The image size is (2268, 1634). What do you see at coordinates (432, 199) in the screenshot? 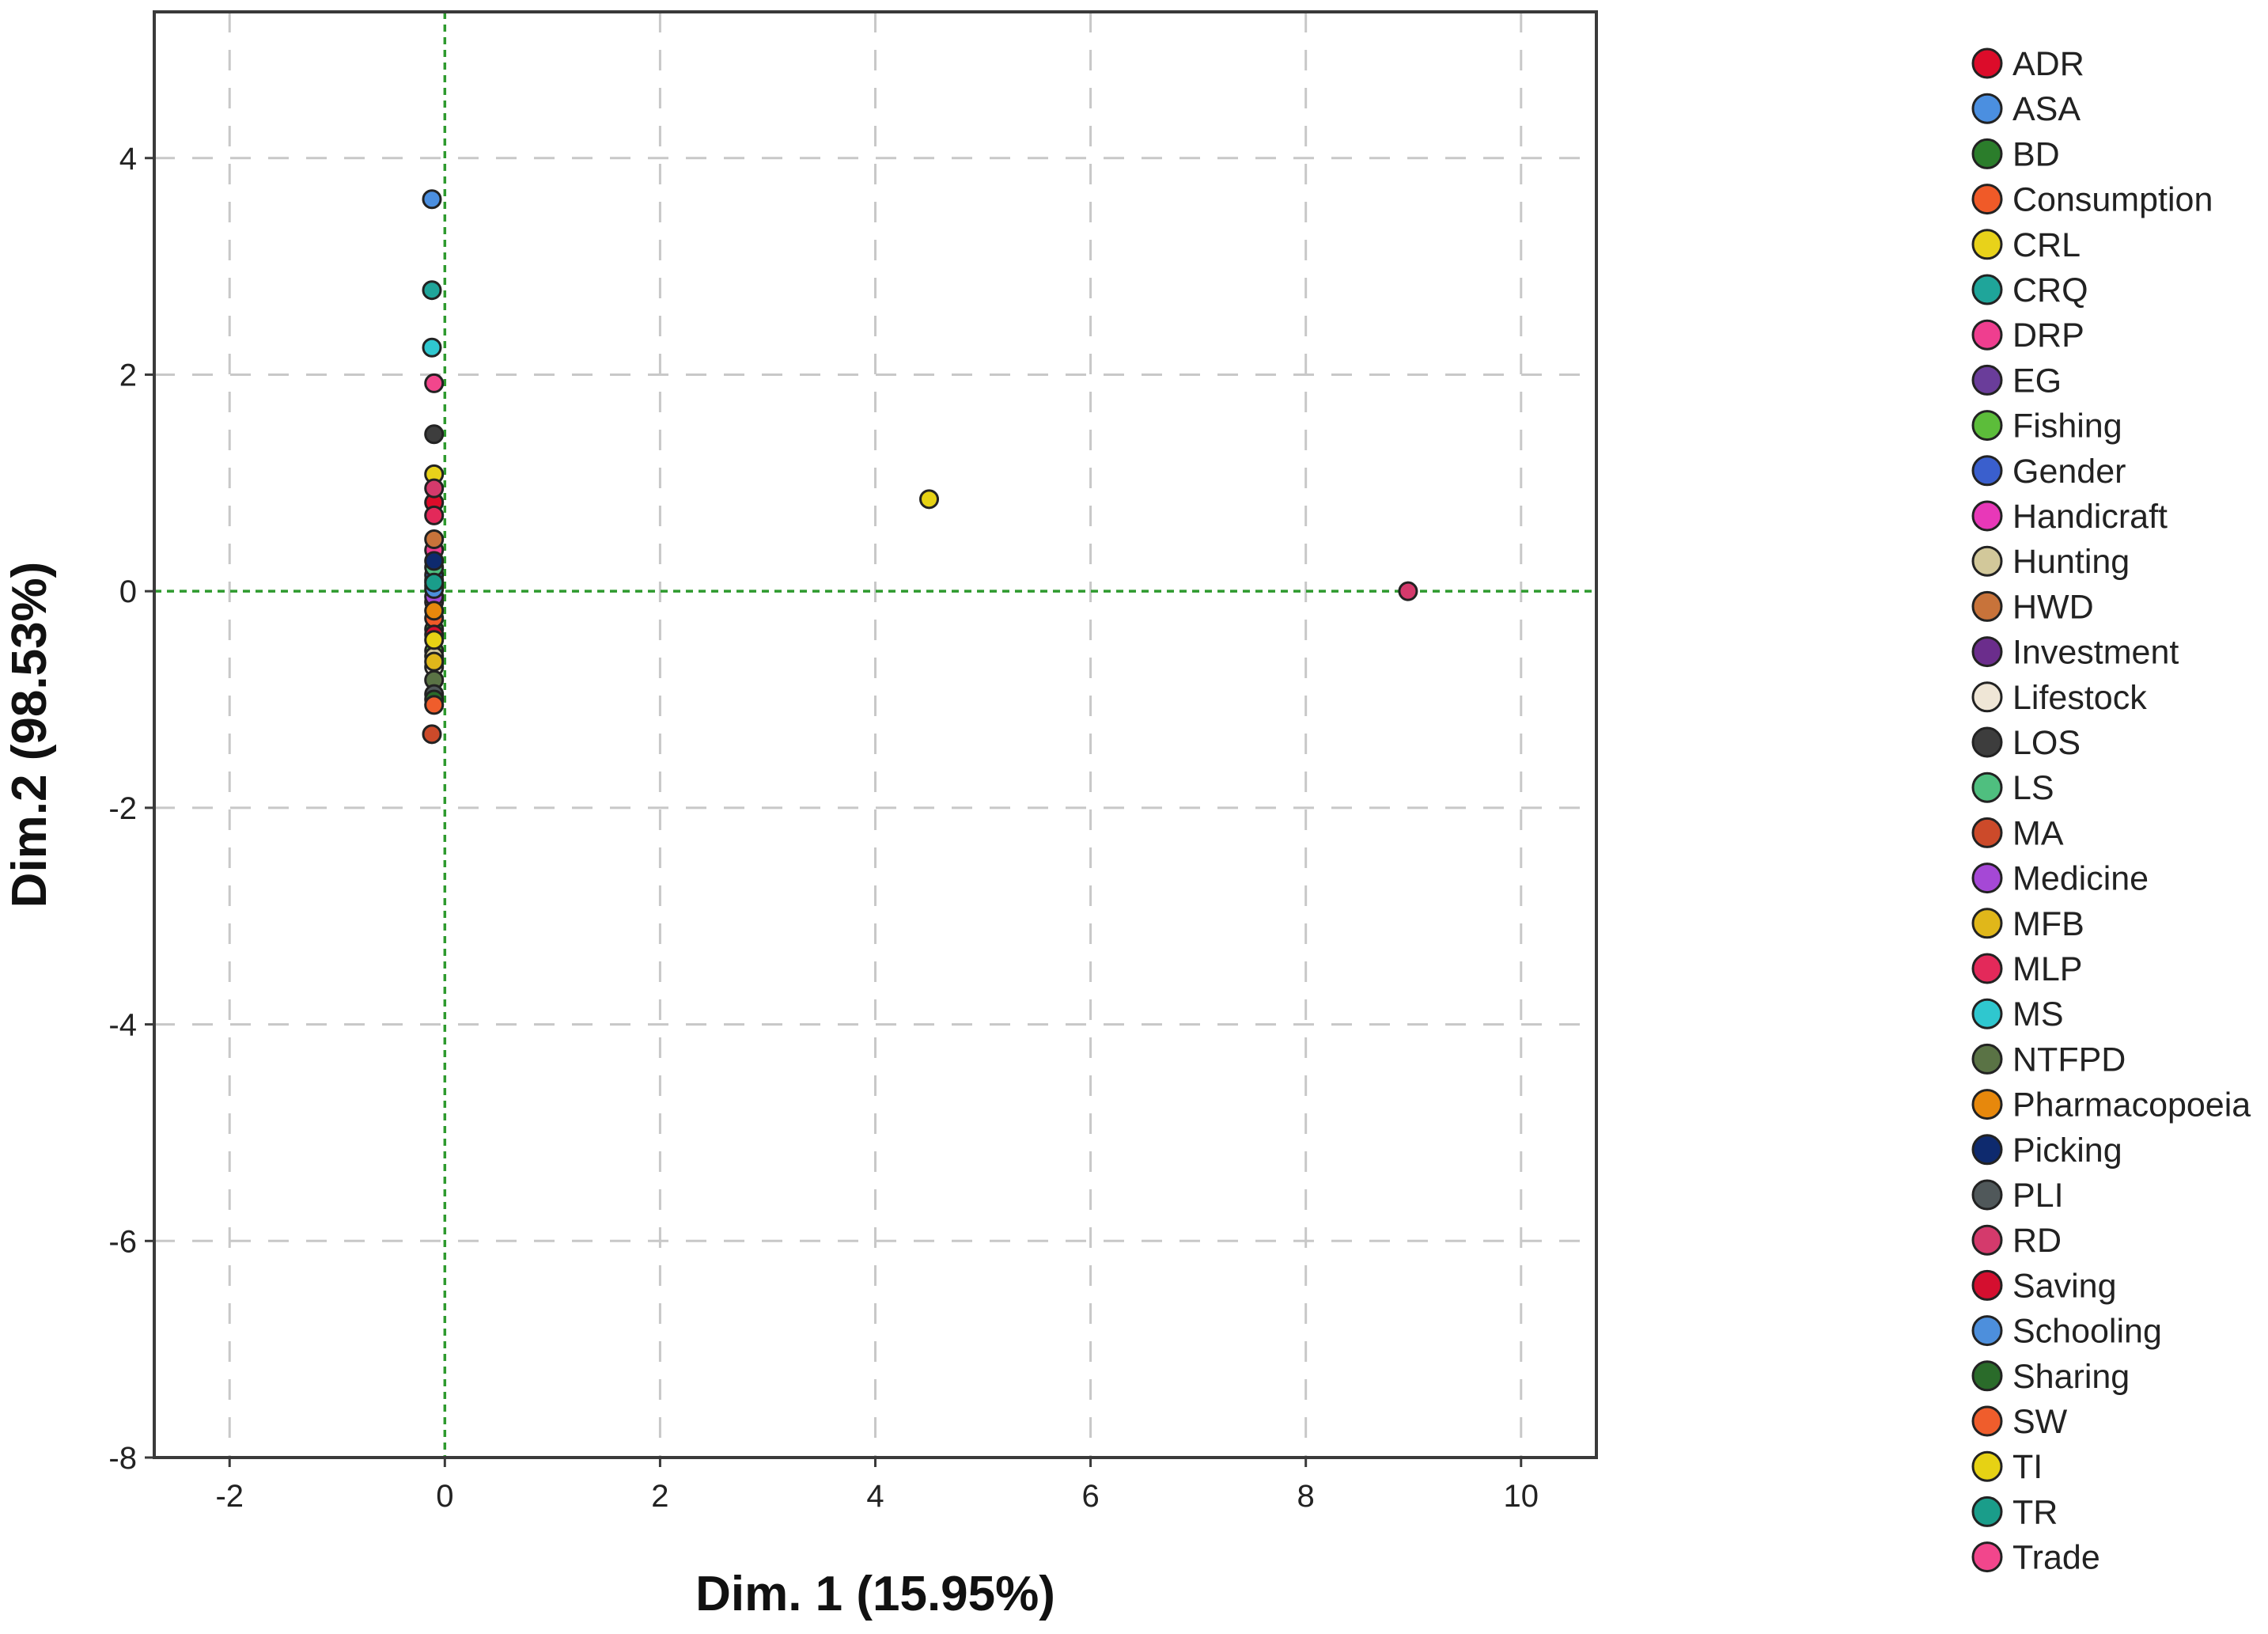
I see `data-point-asa` at bounding box center [432, 199].